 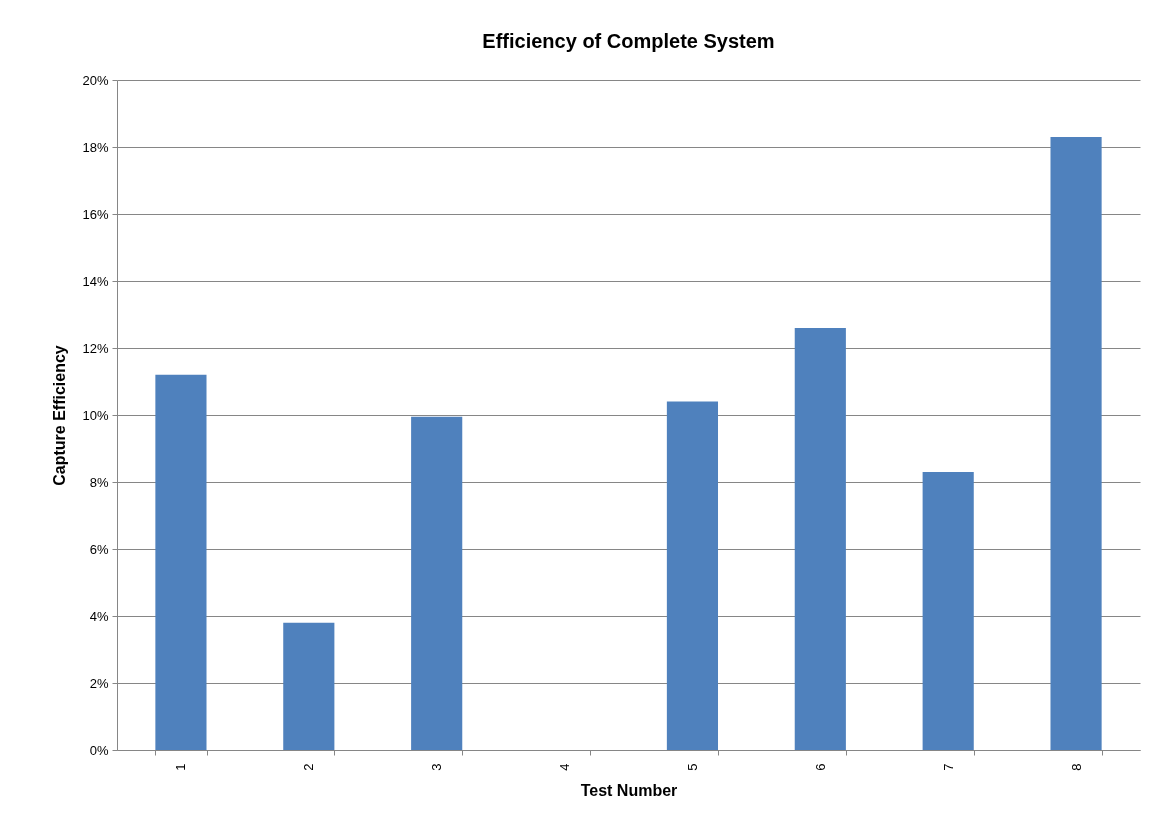 I want to click on y-tick-label: 12%, so click(x=95, y=348).